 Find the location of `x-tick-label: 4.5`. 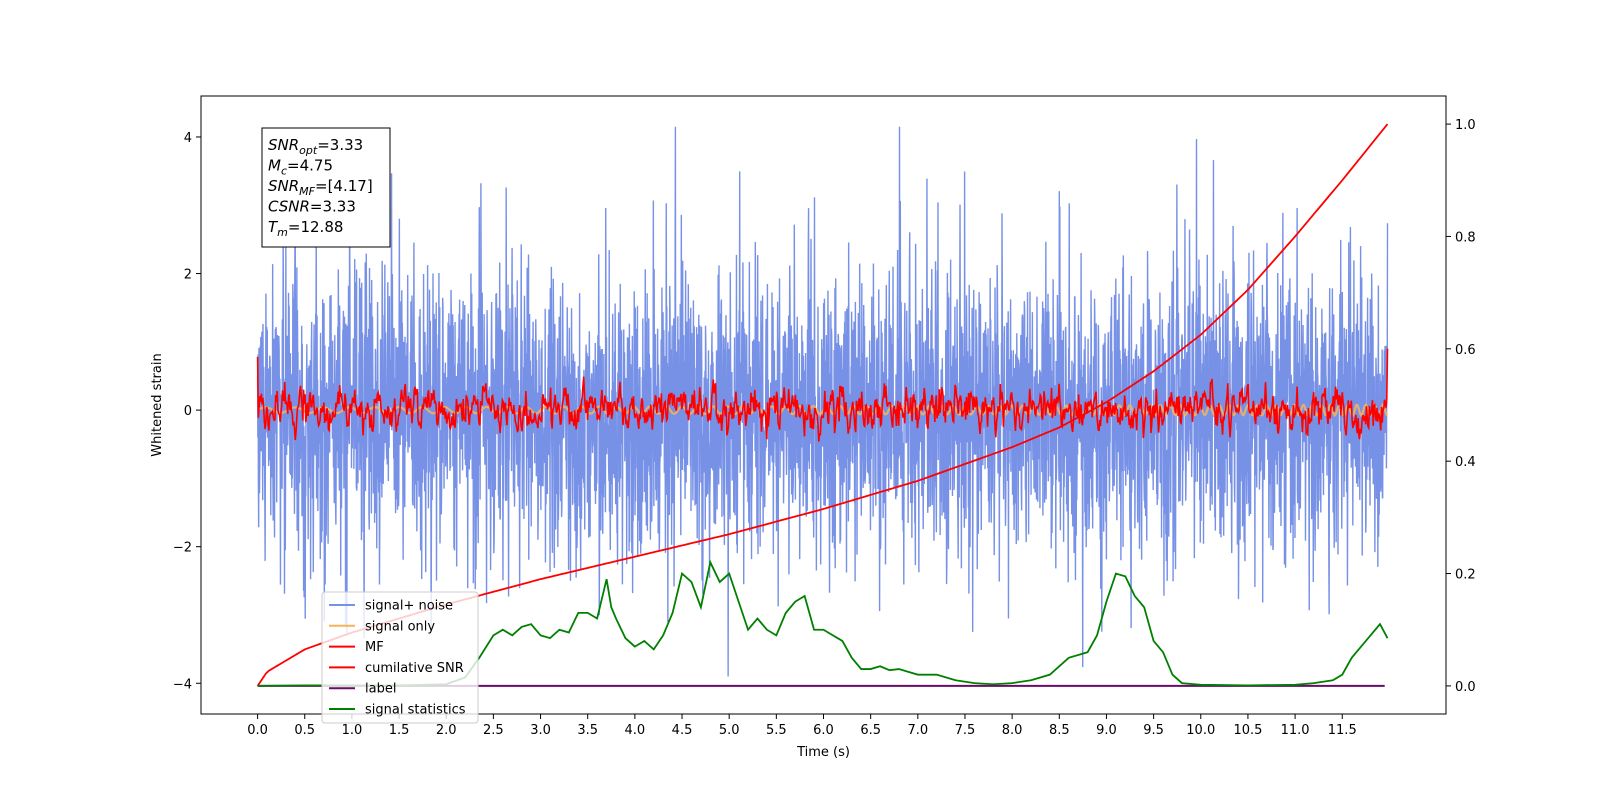

x-tick-label: 4.5 is located at coordinates (682, 730).